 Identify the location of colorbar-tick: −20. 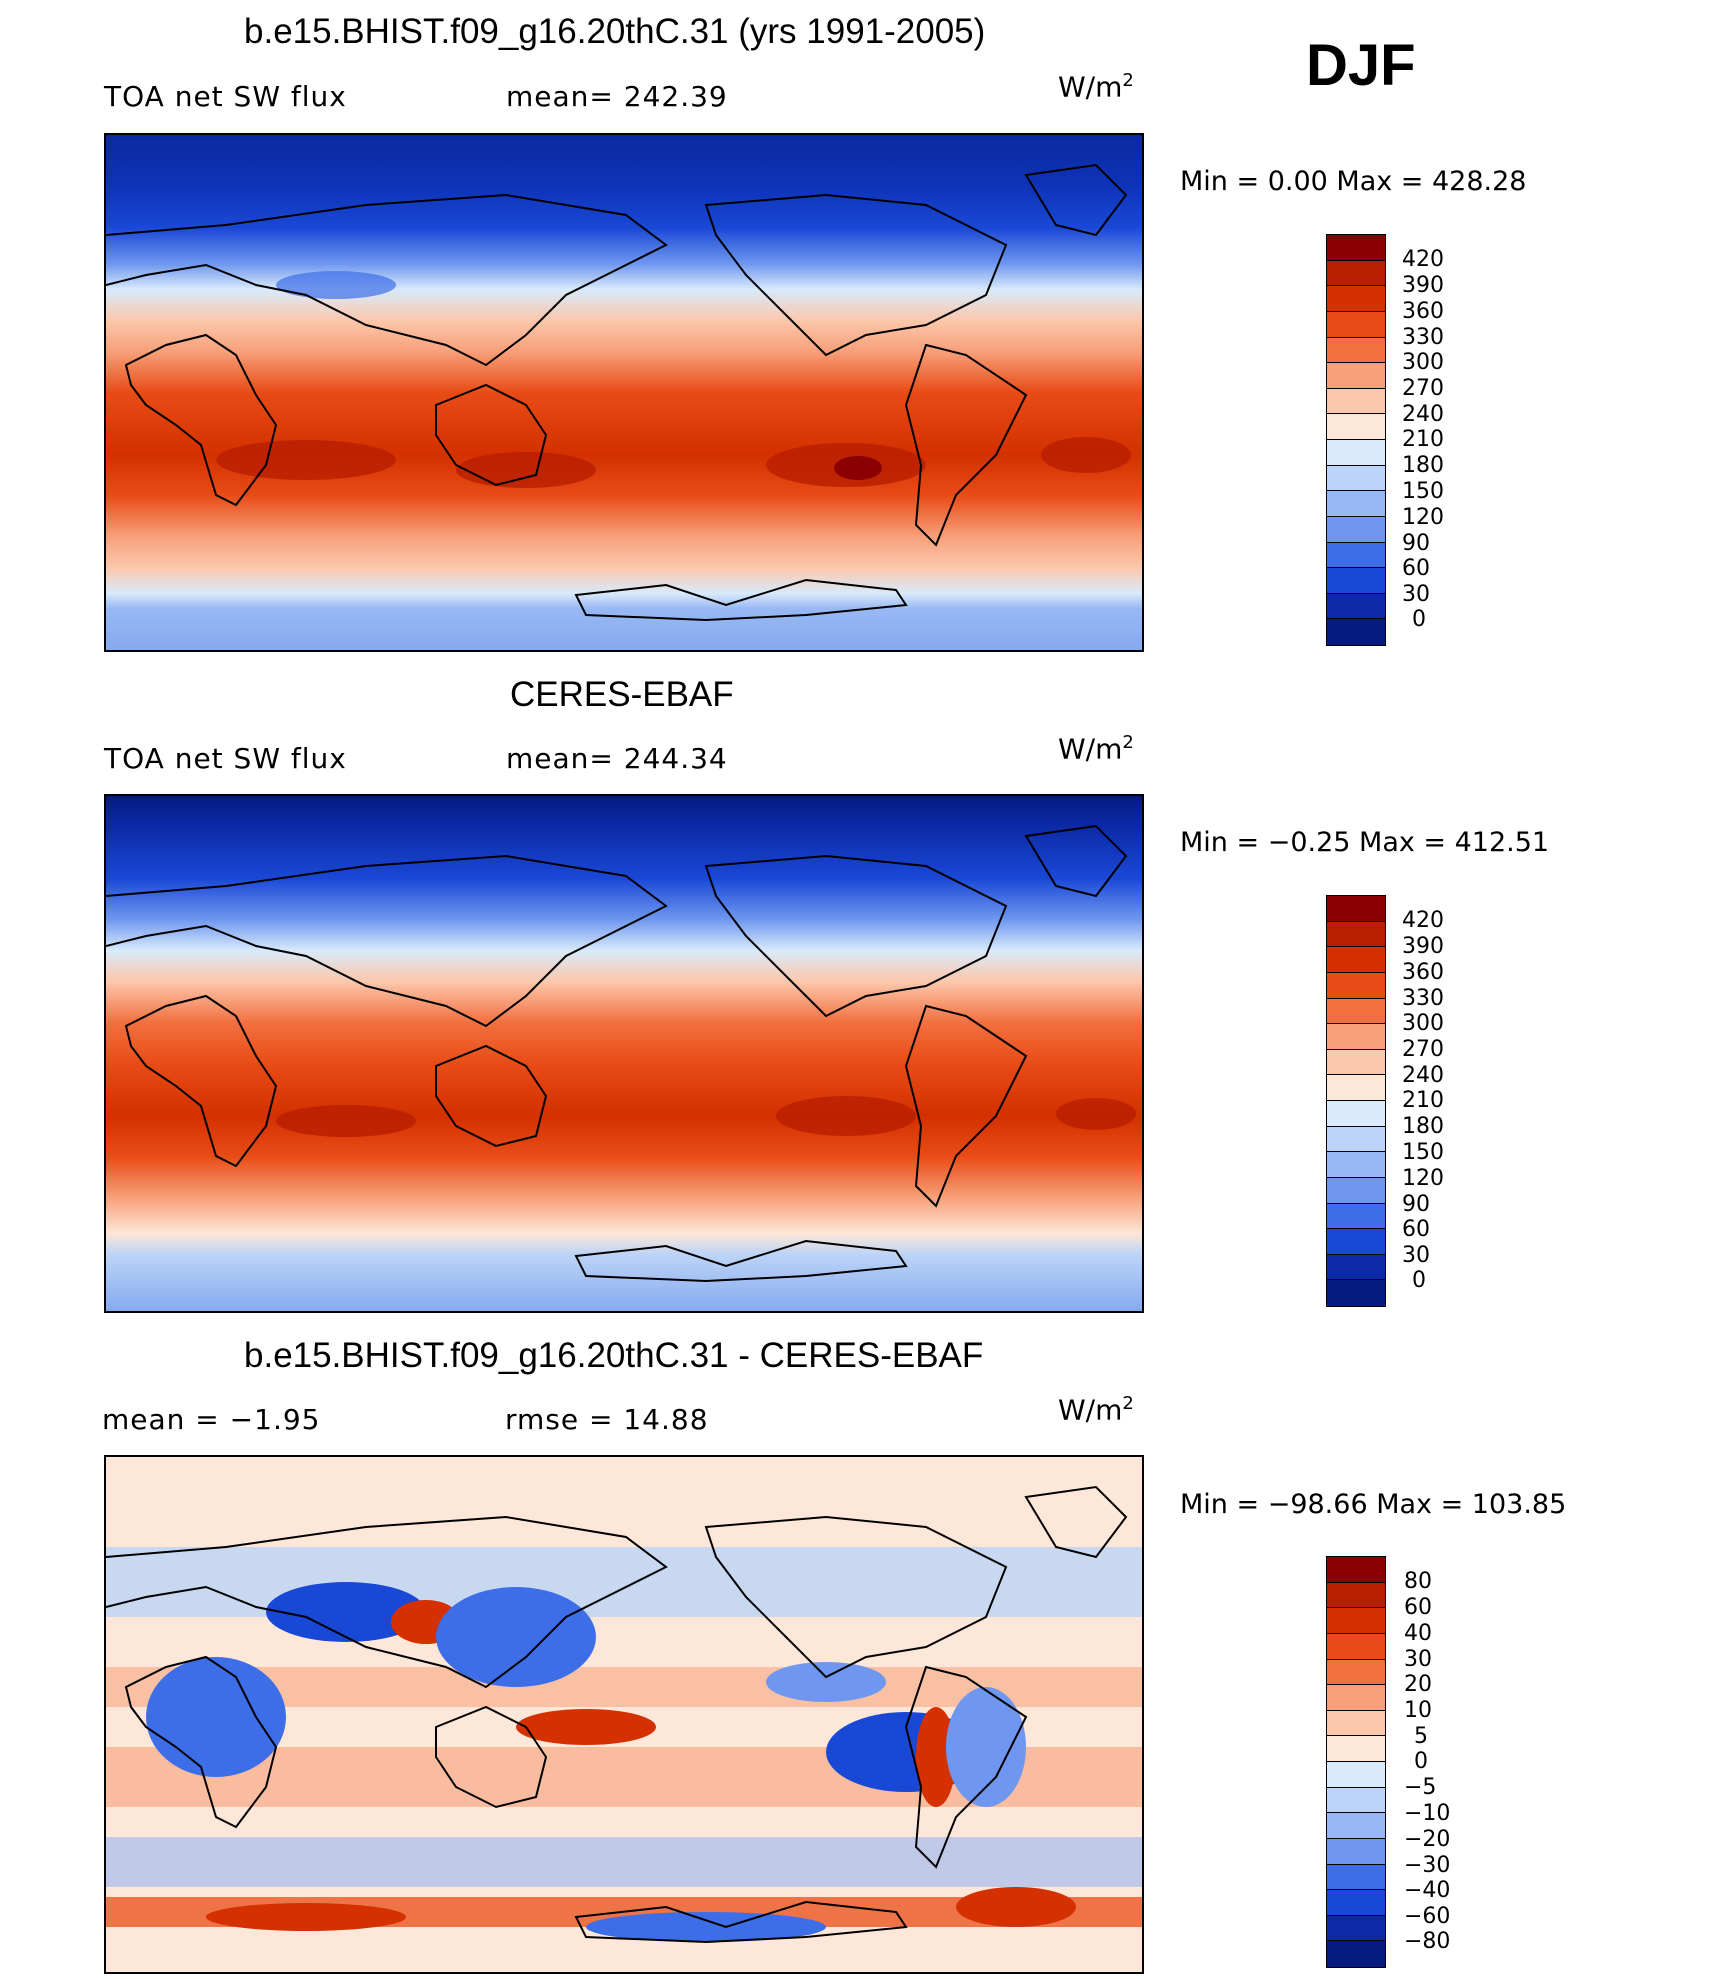
(1427, 1839).